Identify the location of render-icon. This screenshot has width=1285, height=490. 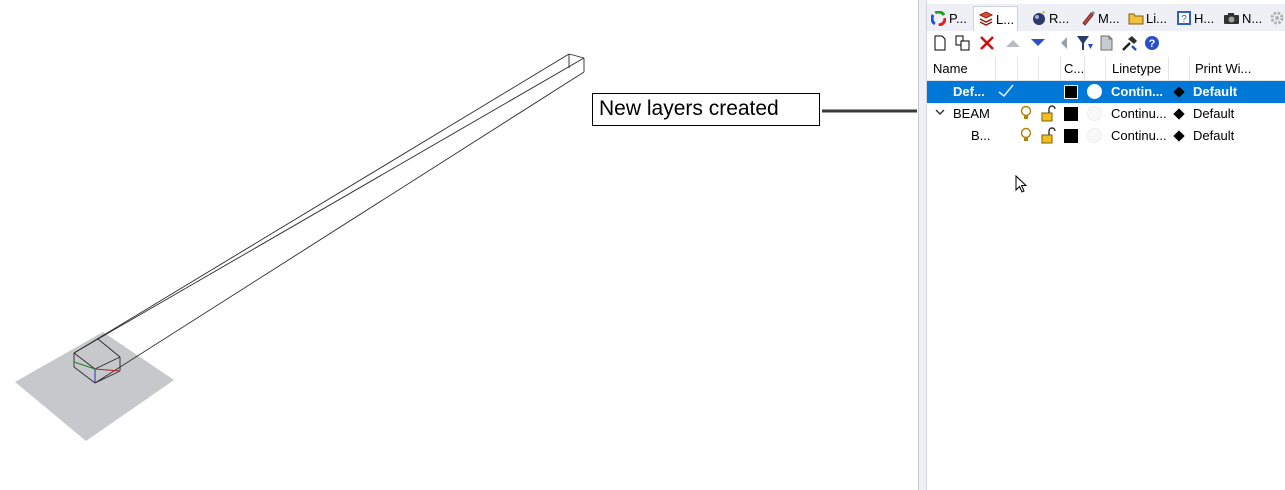
(1038, 18).